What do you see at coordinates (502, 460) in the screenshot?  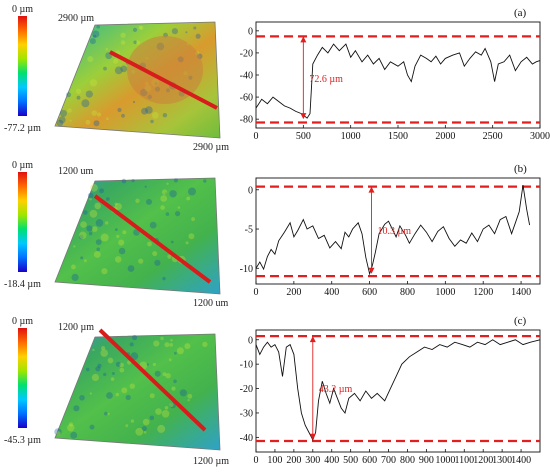 I see `x-tick-label: 1300` at bounding box center [502, 460].